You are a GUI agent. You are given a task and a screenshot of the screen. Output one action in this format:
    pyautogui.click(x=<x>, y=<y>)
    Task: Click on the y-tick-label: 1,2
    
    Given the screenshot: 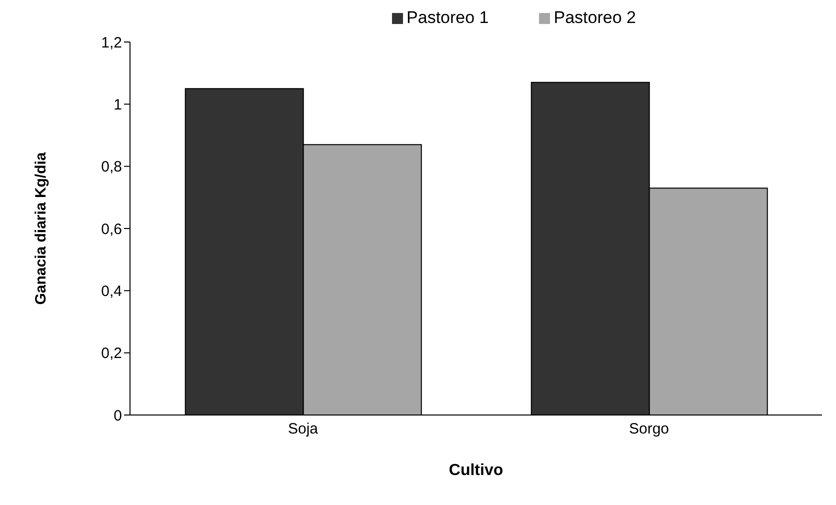 What is the action you would take?
    pyautogui.click(x=111, y=43)
    